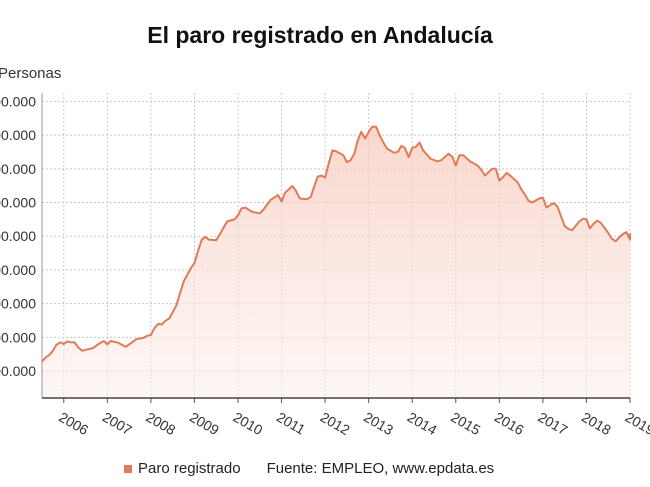  What do you see at coordinates (128, 468) in the screenshot?
I see `legend-swatch` at bounding box center [128, 468].